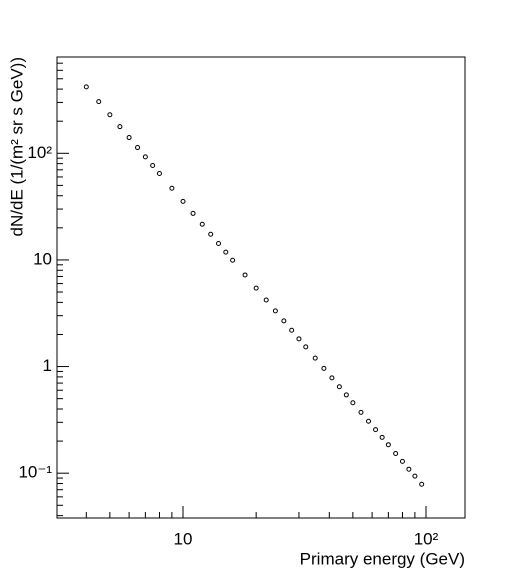  Describe the element at coordinates (16, 146) in the screenshot. I see `y-axis-label: dN/dE (1/(m² sr s GeV))` at that location.